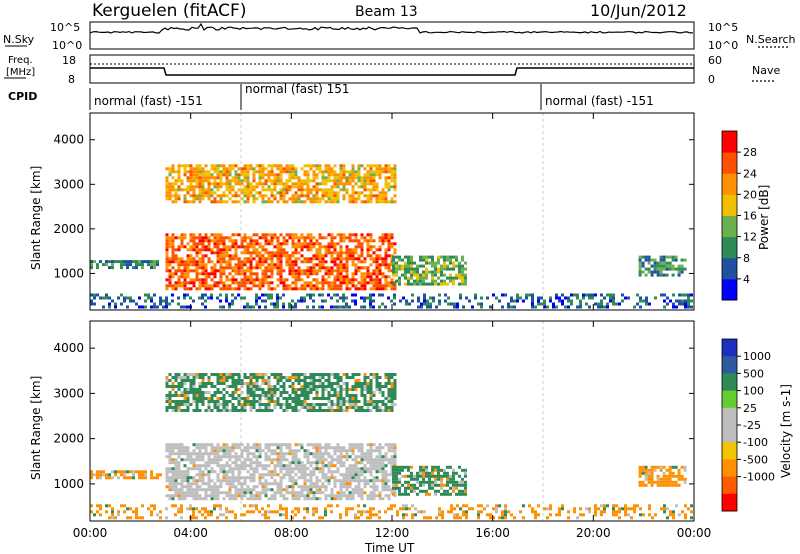  What do you see at coordinates (771, 39) in the screenshot?
I see `nsearch-label: N.Search` at bounding box center [771, 39].